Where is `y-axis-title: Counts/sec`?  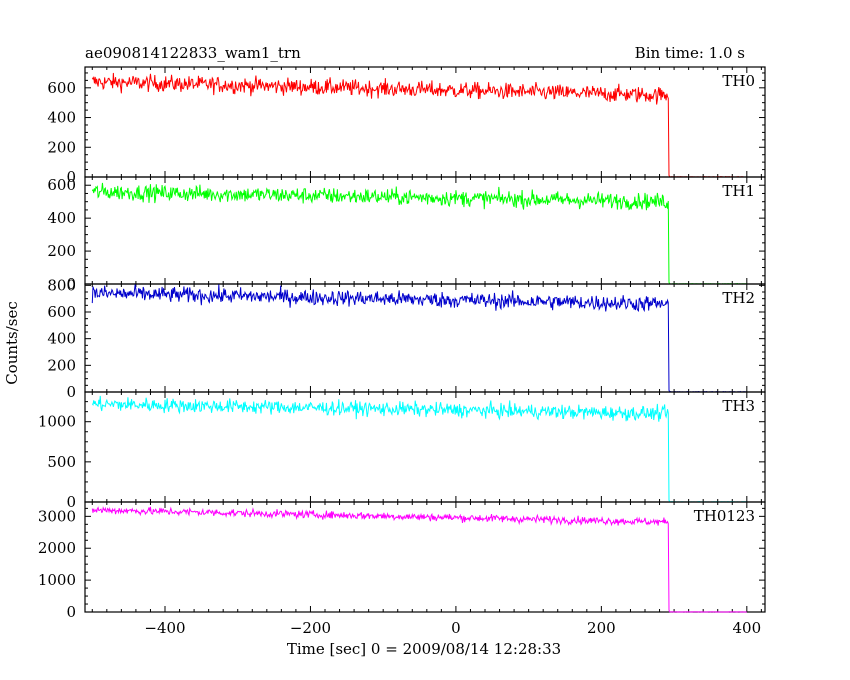
y-axis-title: Counts/sec is located at coordinates (12, 343).